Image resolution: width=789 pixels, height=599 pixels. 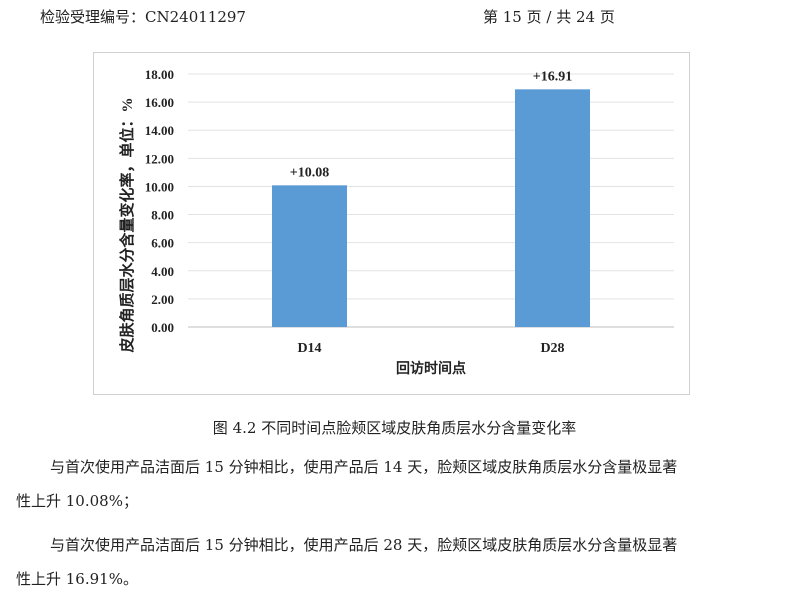 I want to click on acceptance-number: 检验受理编号：CN24011297, so click(x=143, y=17).